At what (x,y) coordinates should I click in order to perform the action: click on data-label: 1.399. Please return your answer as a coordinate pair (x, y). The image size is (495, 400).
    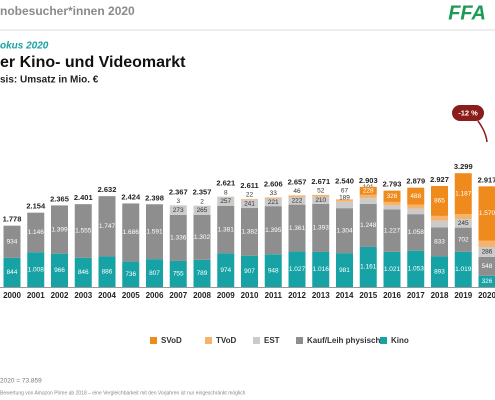
    Looking at the image, I should click on (59, 229).